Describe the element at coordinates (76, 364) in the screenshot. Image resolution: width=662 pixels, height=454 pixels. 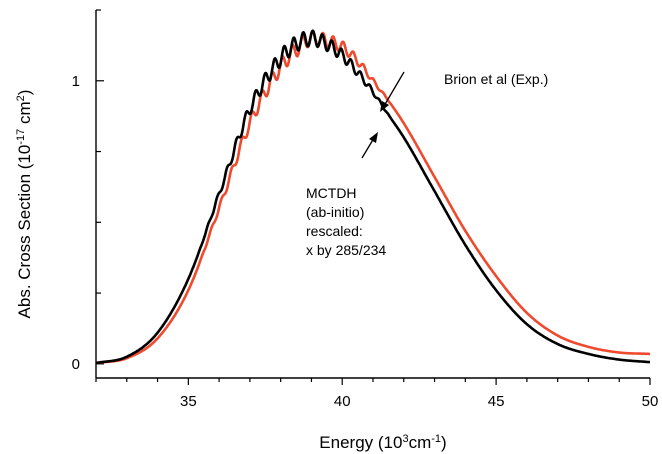
I see `y-tick-label: 0` at that location.